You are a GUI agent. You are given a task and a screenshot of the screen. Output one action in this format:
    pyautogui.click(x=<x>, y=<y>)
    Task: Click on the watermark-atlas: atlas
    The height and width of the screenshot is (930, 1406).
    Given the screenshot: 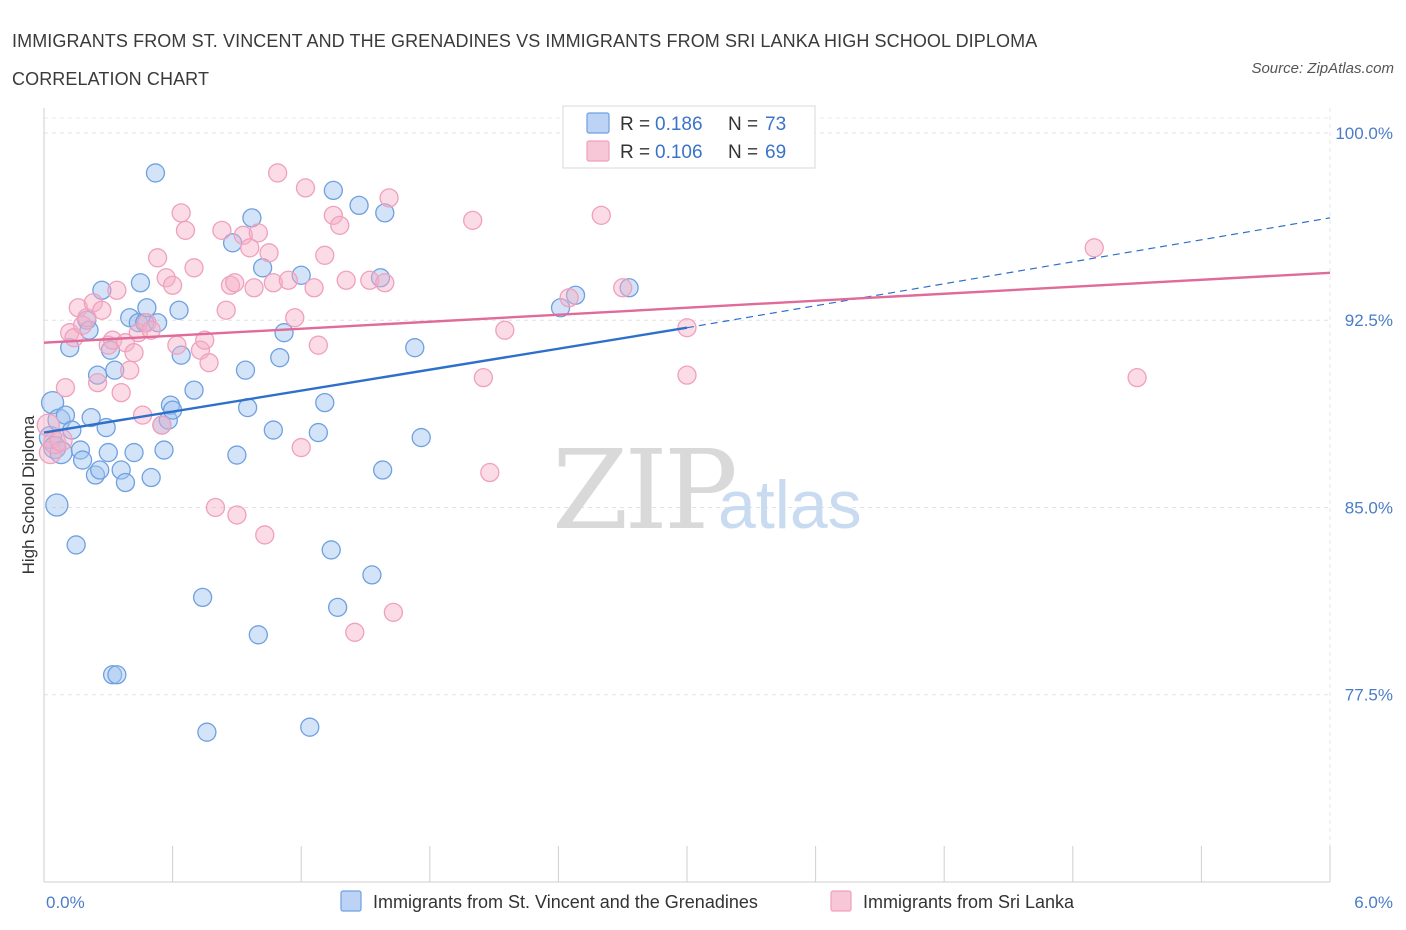 What is the action you would take?
    pyautogui.click(x=790, y=505)
    